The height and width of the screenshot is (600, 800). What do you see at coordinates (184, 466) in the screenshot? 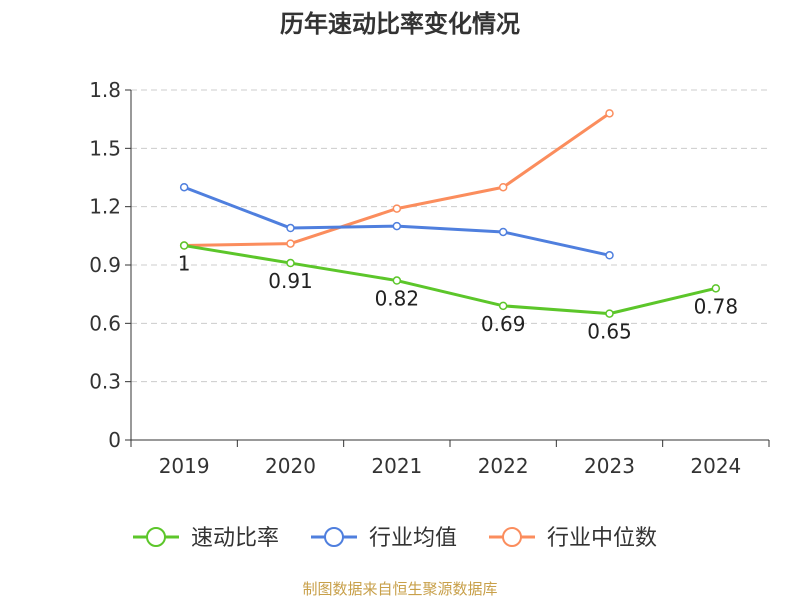
I see `x-tick-label: 2019` at bounding box center [184, 466].